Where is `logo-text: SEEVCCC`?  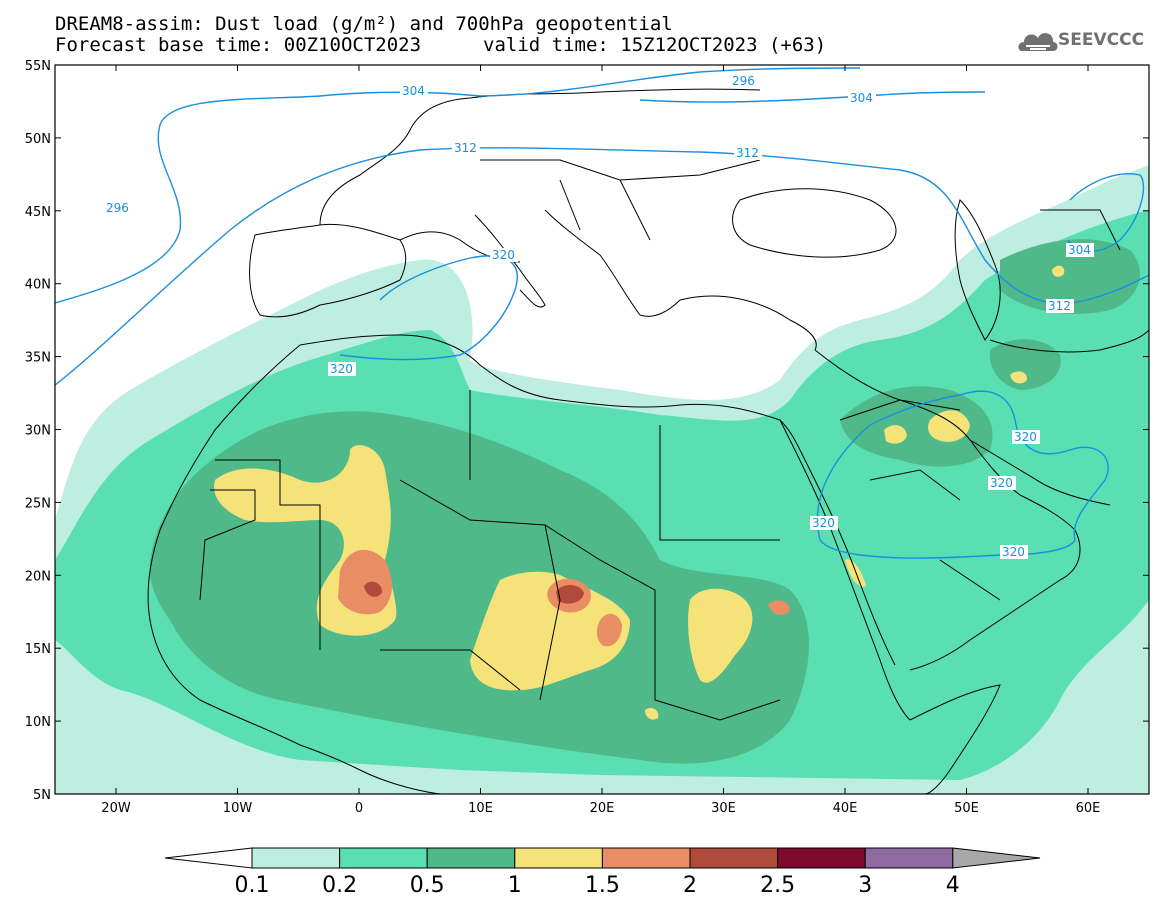 logo-text: SEEVCCC is located at coordinates (1101, 40).